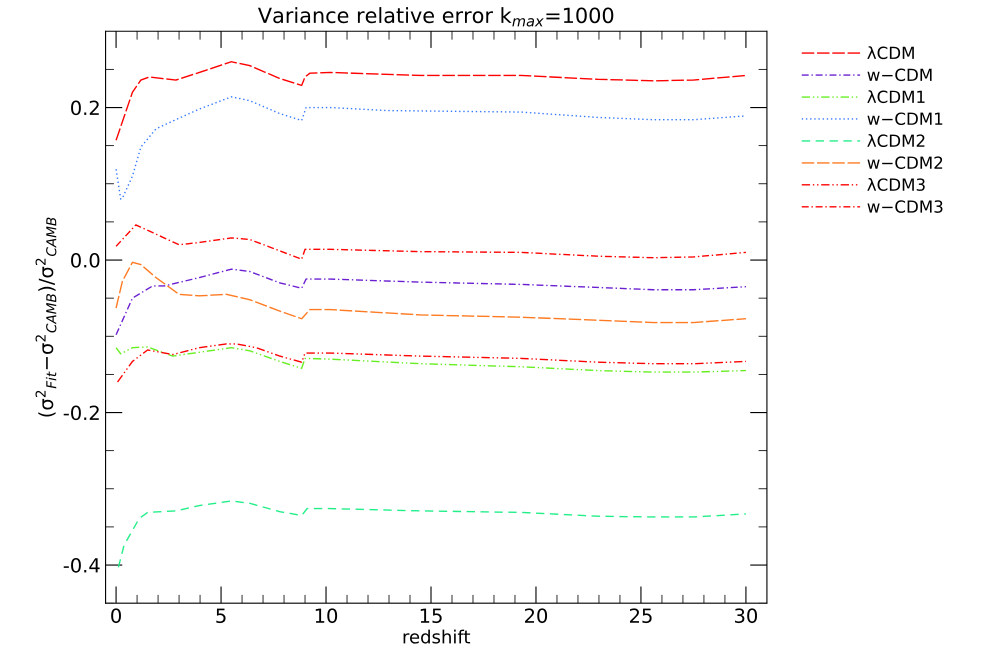 The image size is (996, 665). I want to click on x-tick-label: 30, so click(746, 616).